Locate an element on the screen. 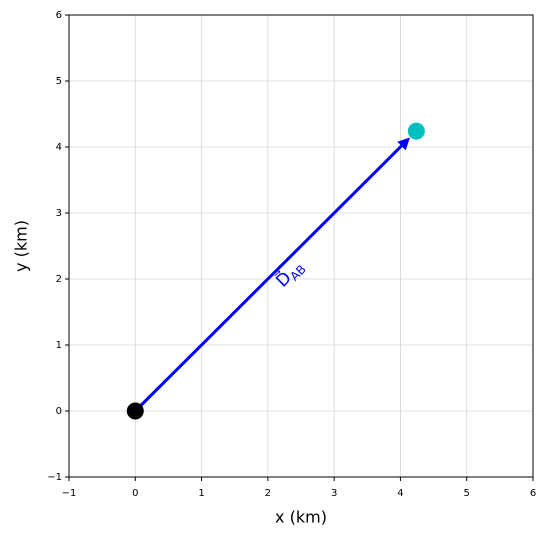  x-tick-label: −1 is located at coordinates (69, 493).